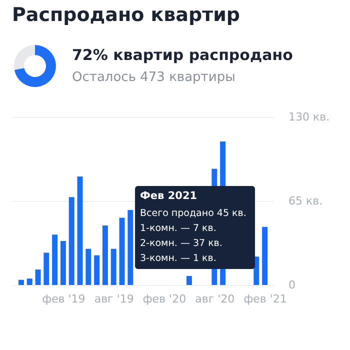  What do you see at coordinates (64, 299) in the screenshot?
I see `x-tick-label: фев '19` at bounding box center [64, 299].